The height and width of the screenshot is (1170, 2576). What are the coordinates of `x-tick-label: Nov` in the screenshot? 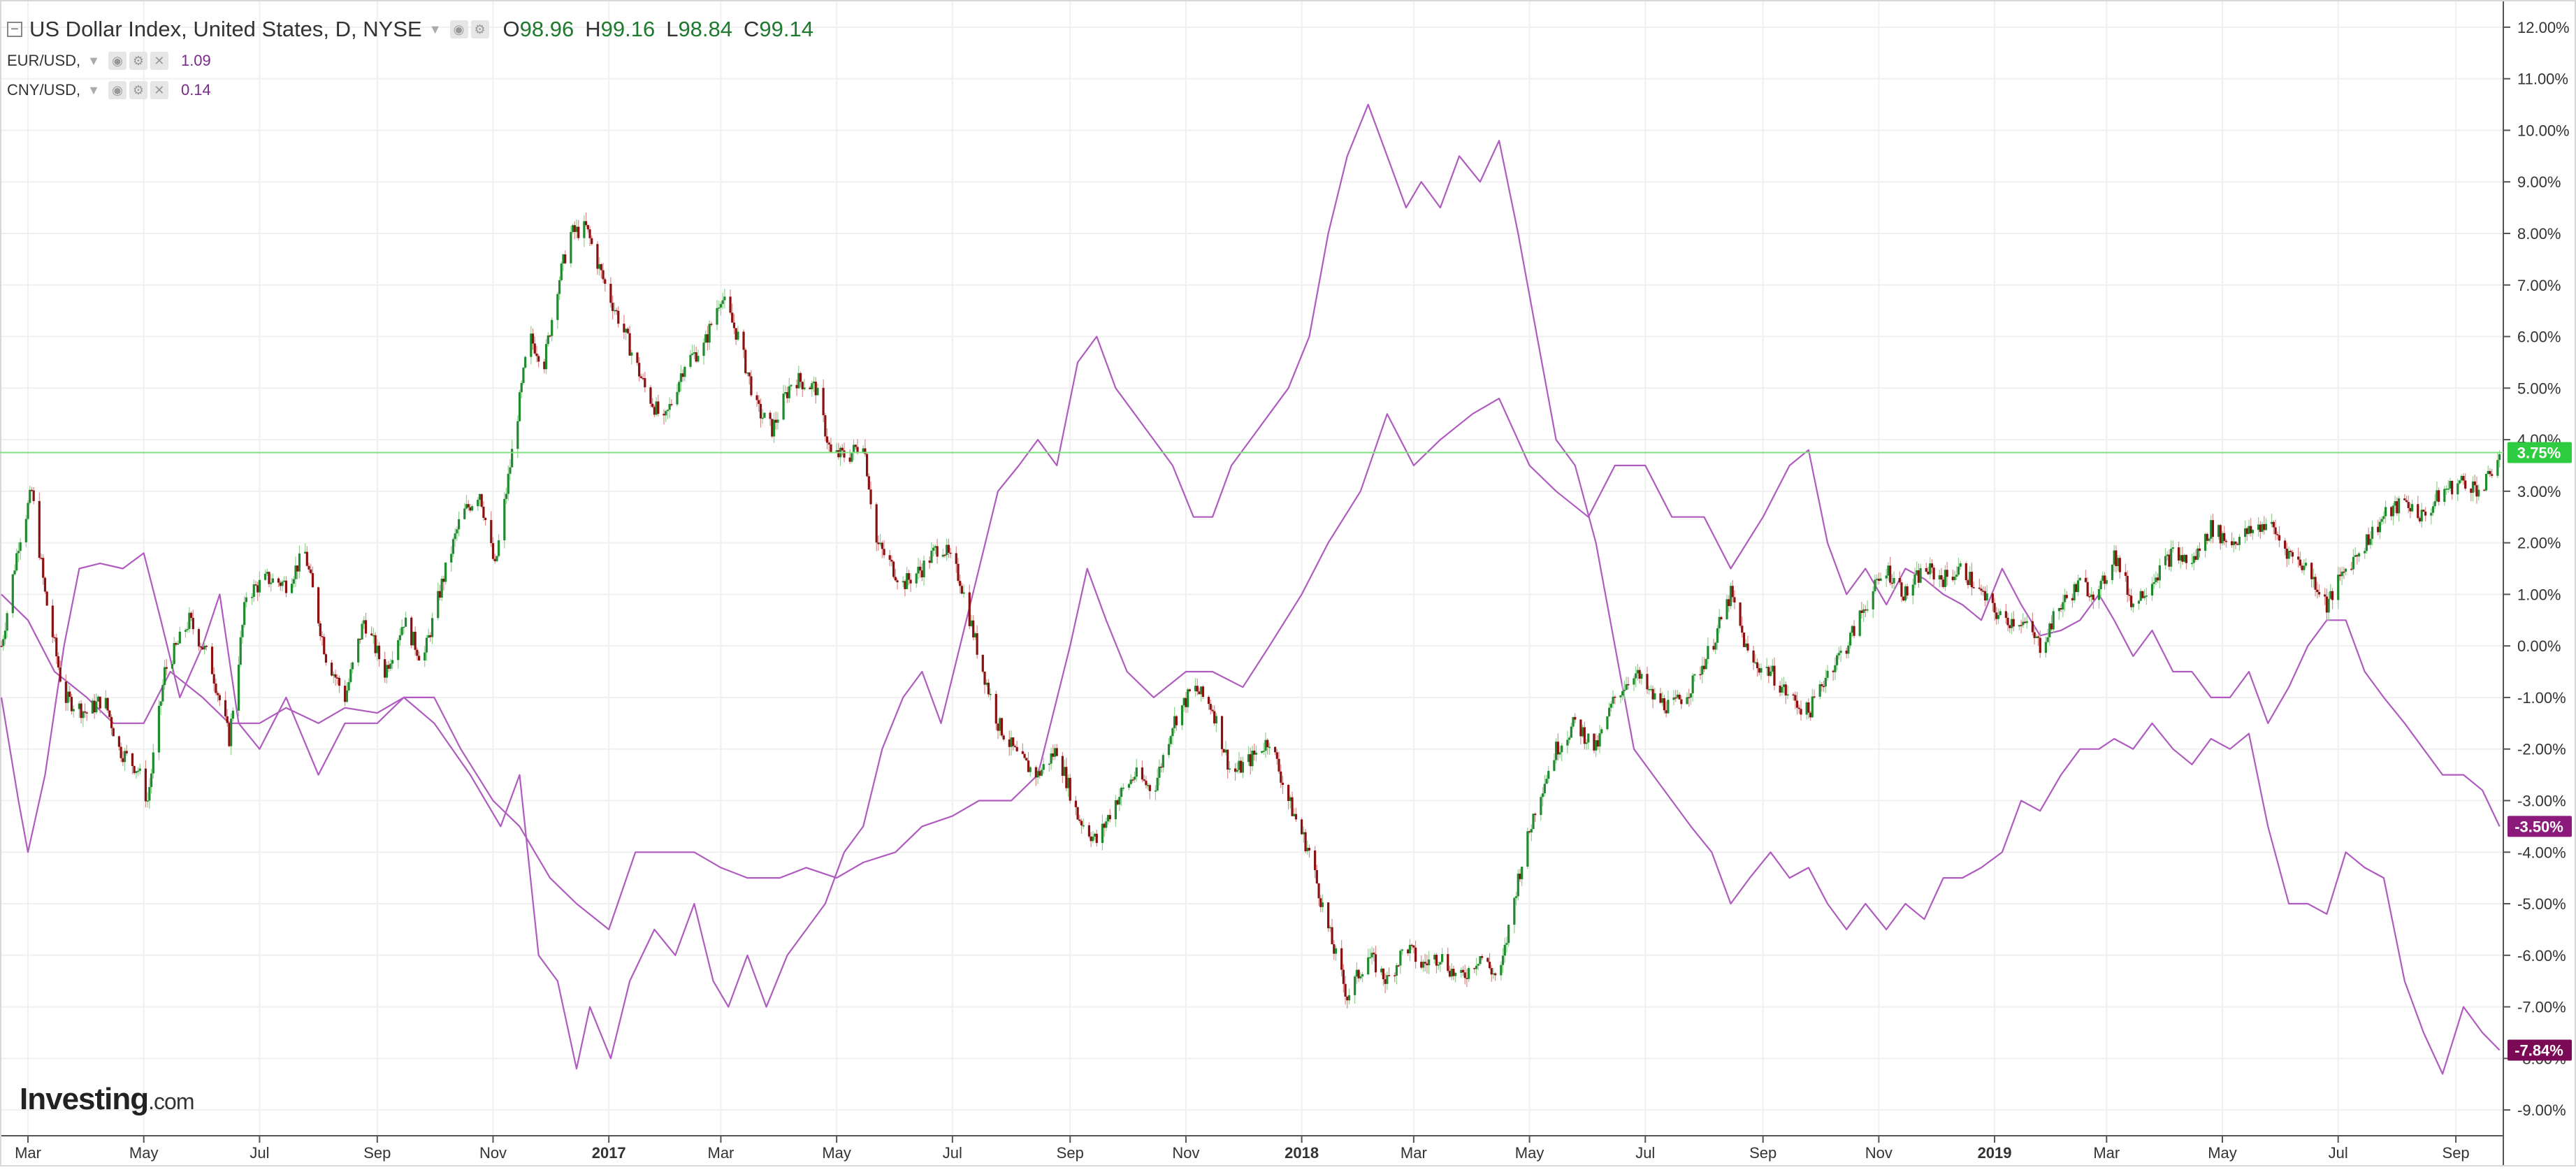 It's located at (1879, 1153).